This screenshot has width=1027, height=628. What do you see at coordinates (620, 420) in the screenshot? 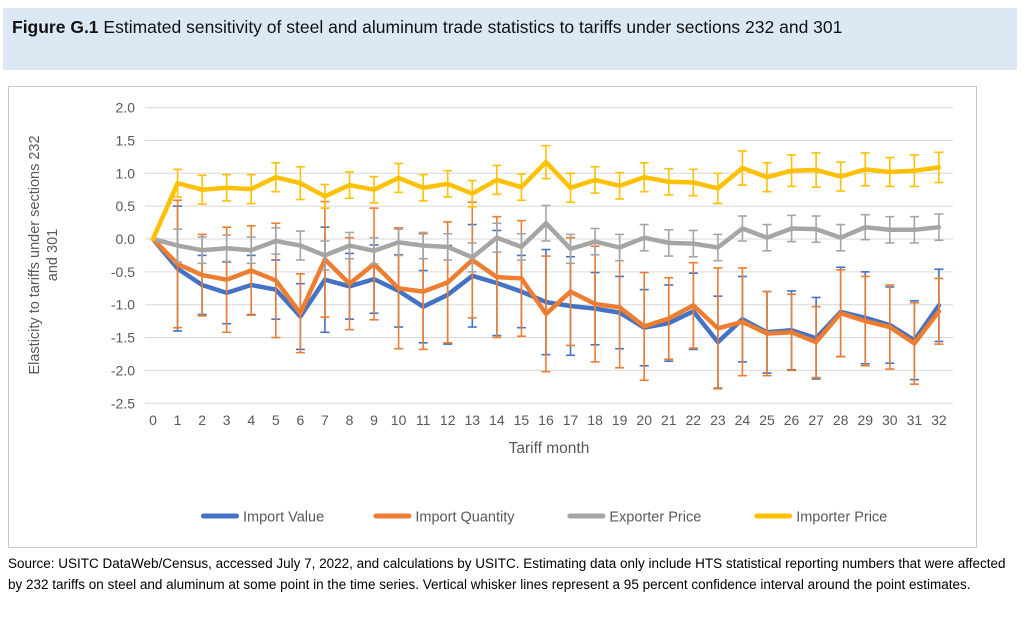
I see `x-tick-label: 19` at bounding box center [620, 420].